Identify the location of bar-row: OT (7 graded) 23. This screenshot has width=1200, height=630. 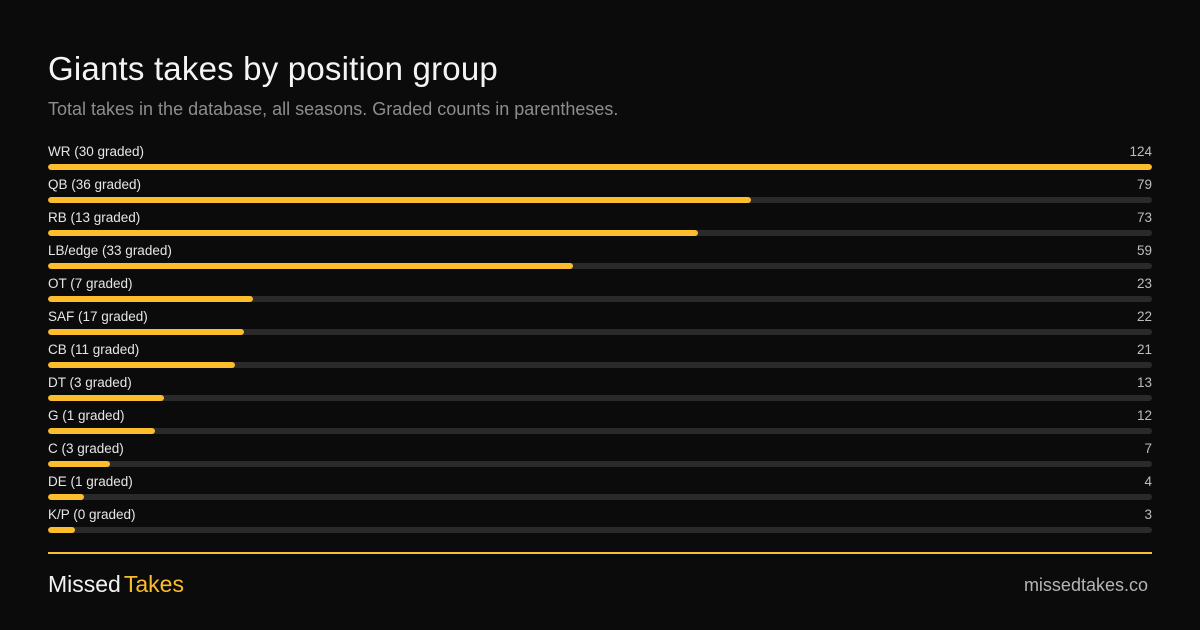
(600, 291).